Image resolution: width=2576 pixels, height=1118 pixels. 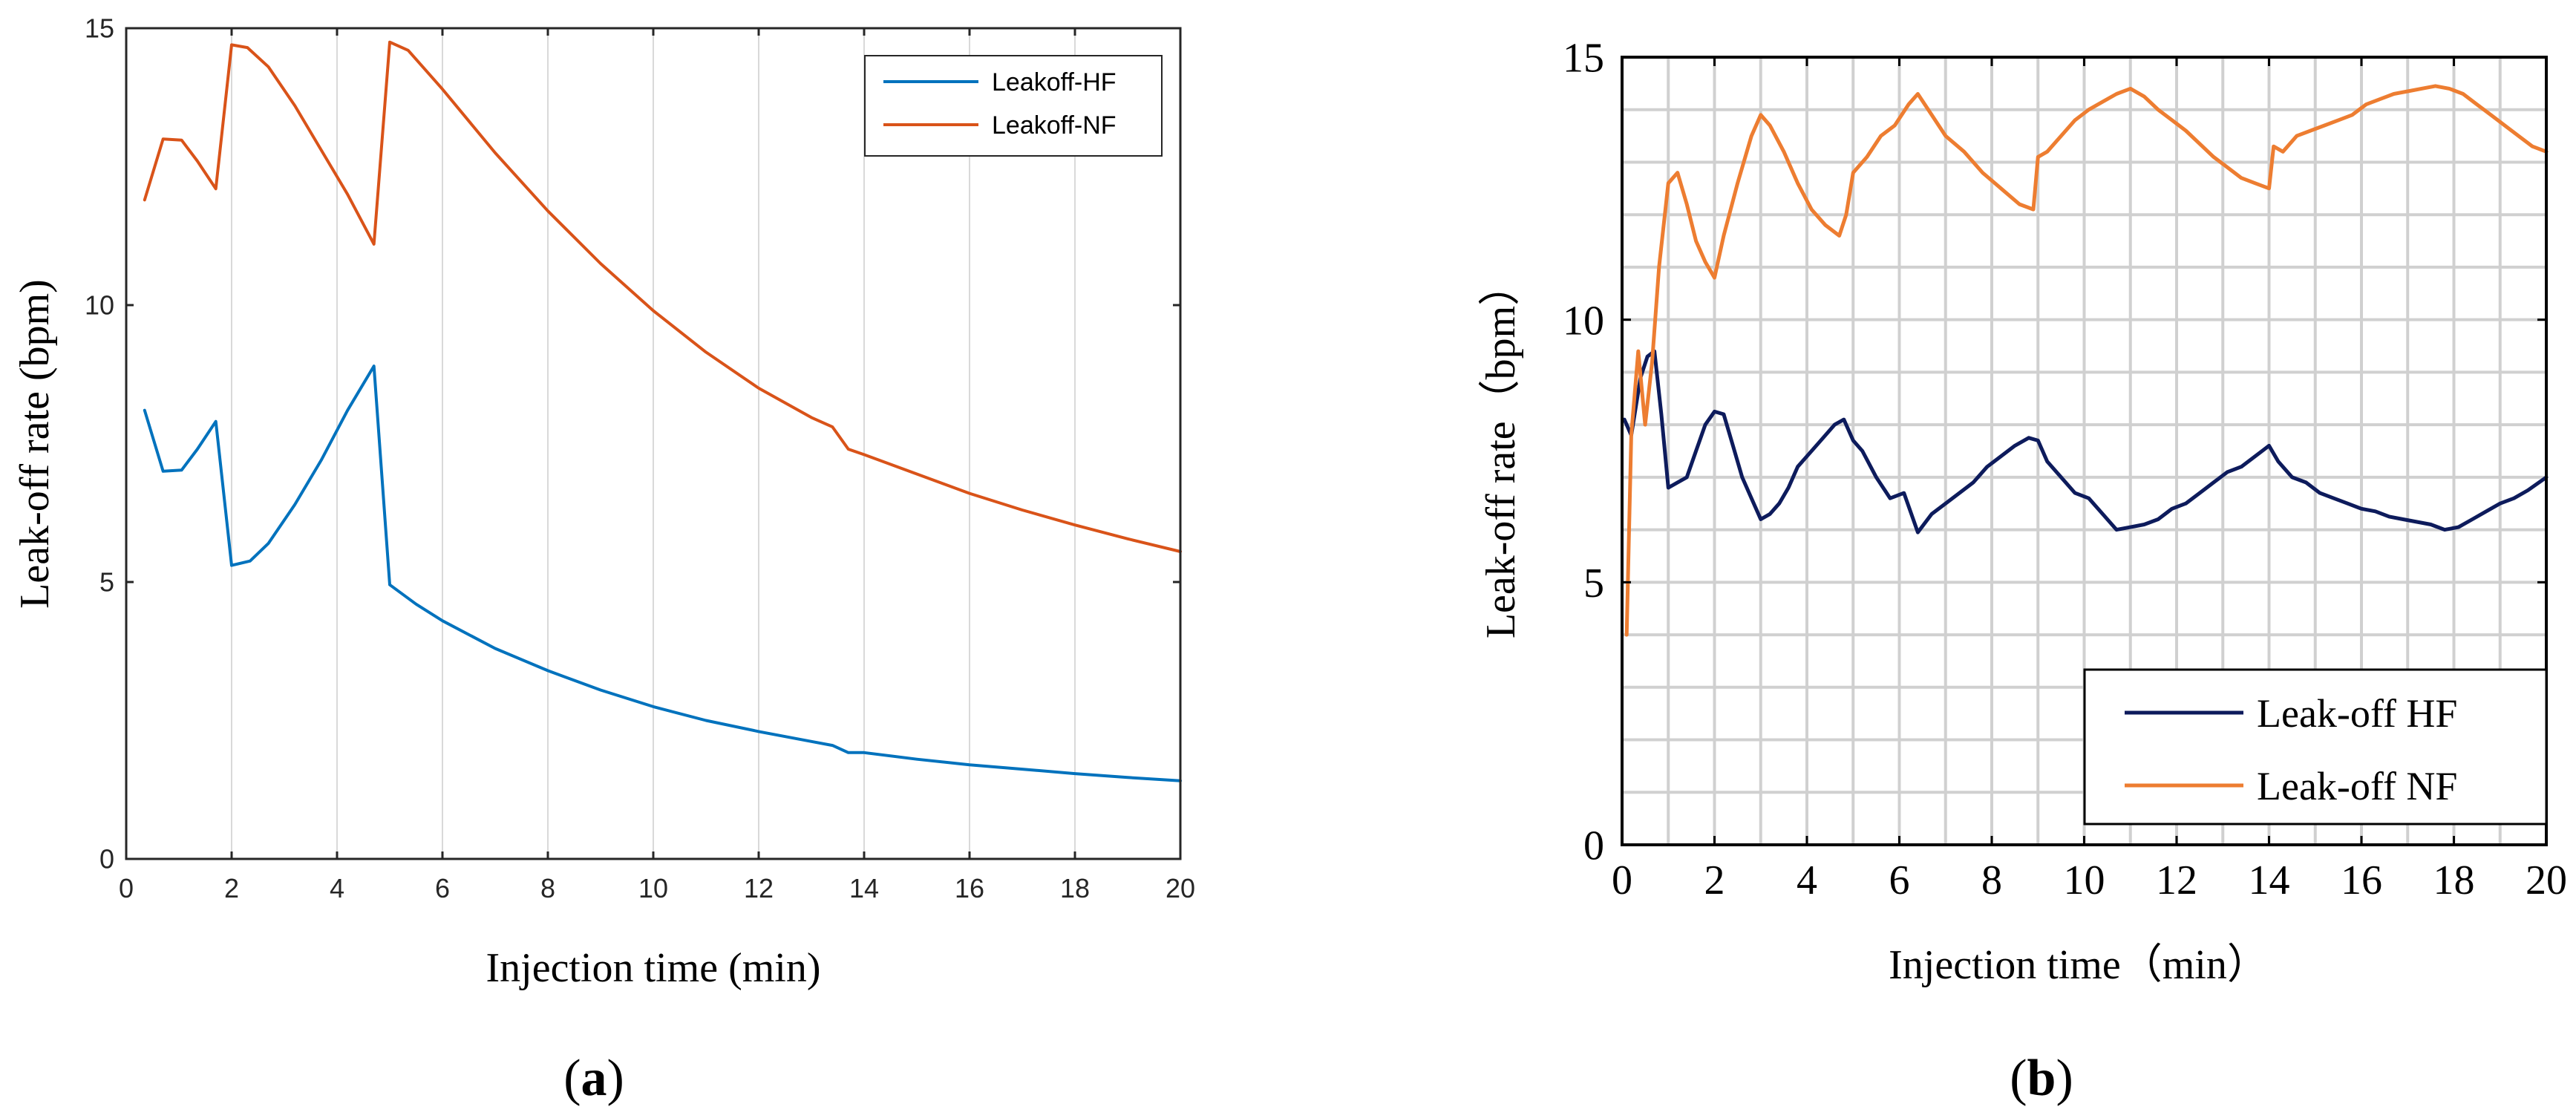 What do you see at coordinates (1991, 880) in the screenshot?
I see `panel-b-x-tick-label: 8` at bounding box center [1991, 880].